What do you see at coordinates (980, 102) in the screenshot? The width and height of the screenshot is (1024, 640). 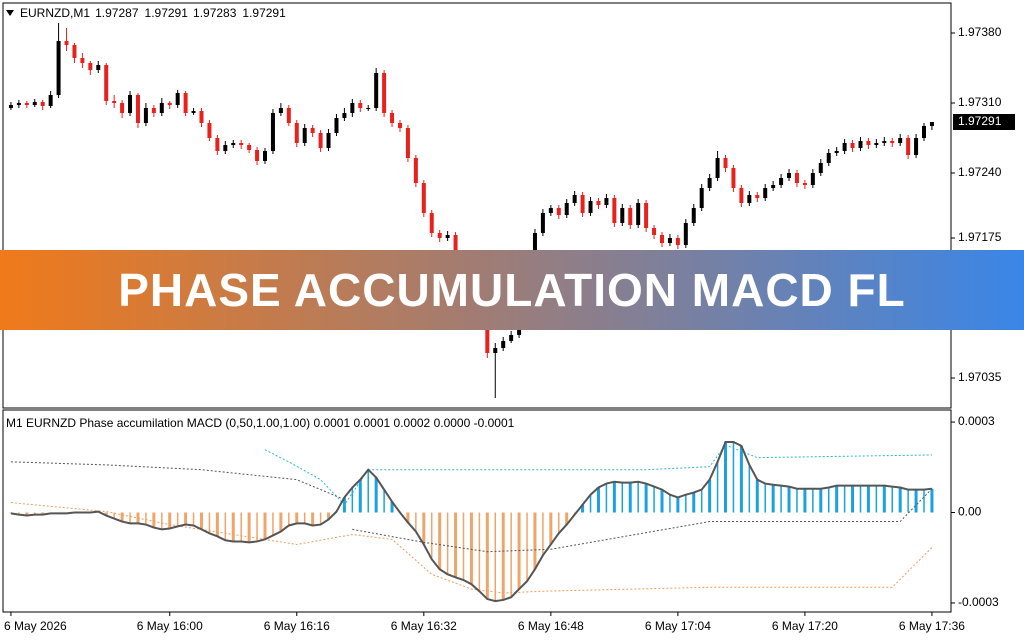 I see `y-tick-label: 1.97310` at bounding box center [980, 102].